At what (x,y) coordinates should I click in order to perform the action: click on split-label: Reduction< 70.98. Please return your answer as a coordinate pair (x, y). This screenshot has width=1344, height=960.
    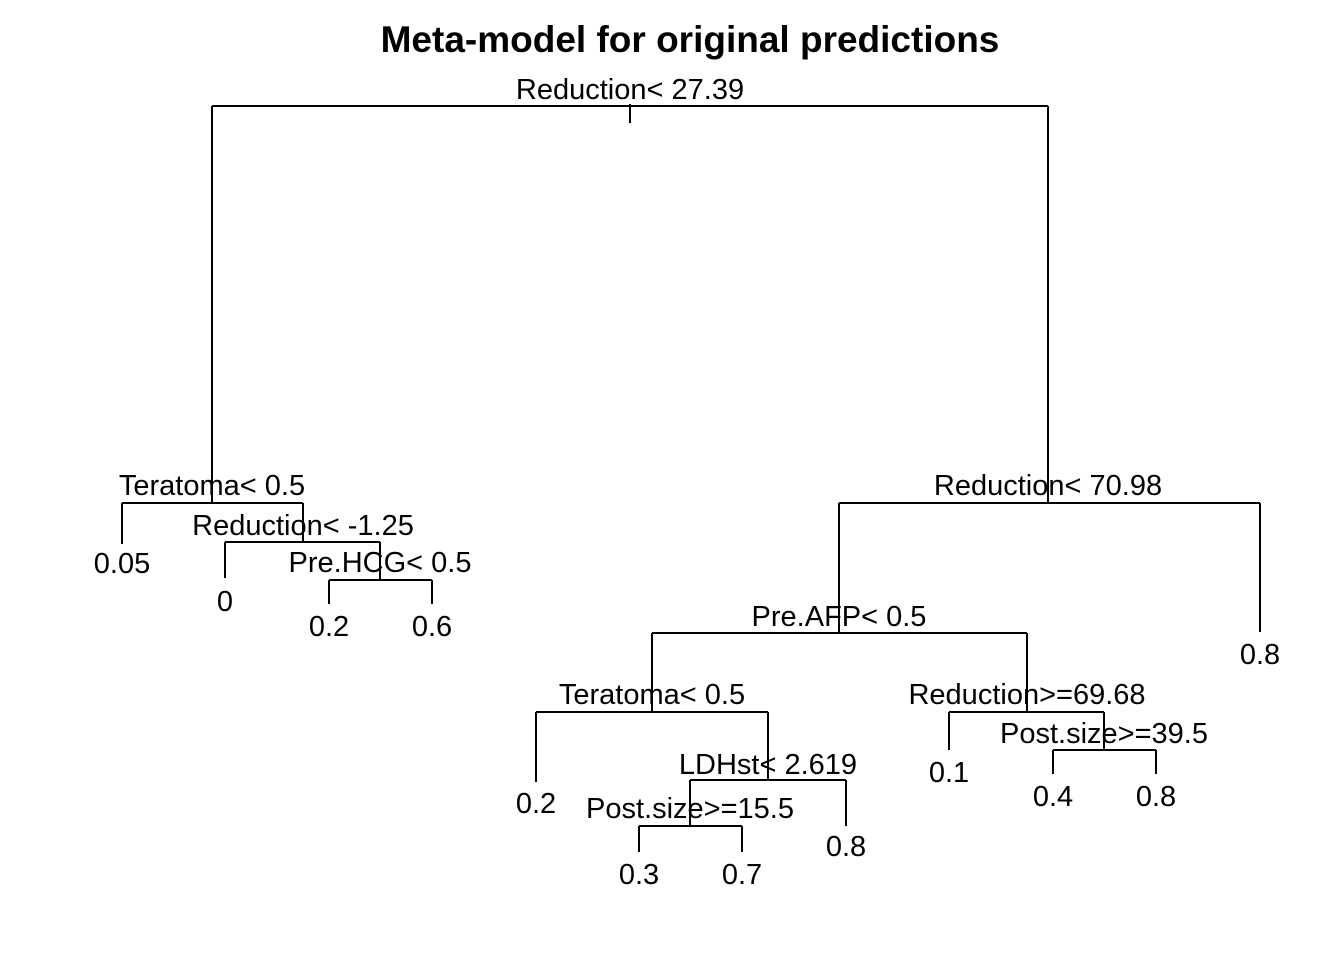
    Looking at the image, I should click on (1048, 486).